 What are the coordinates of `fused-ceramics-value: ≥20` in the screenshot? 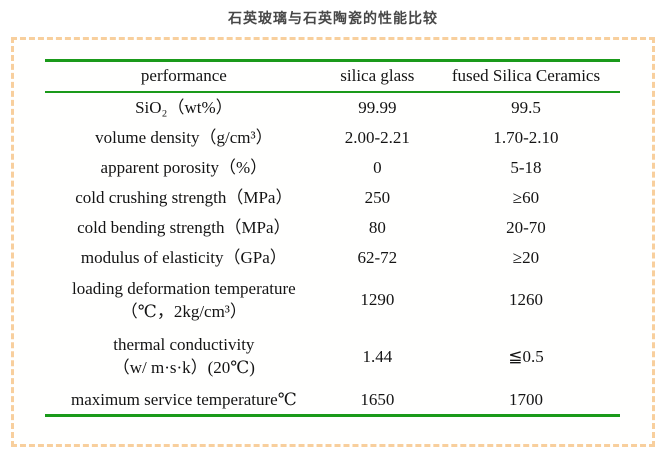 It's located at (526, 257).